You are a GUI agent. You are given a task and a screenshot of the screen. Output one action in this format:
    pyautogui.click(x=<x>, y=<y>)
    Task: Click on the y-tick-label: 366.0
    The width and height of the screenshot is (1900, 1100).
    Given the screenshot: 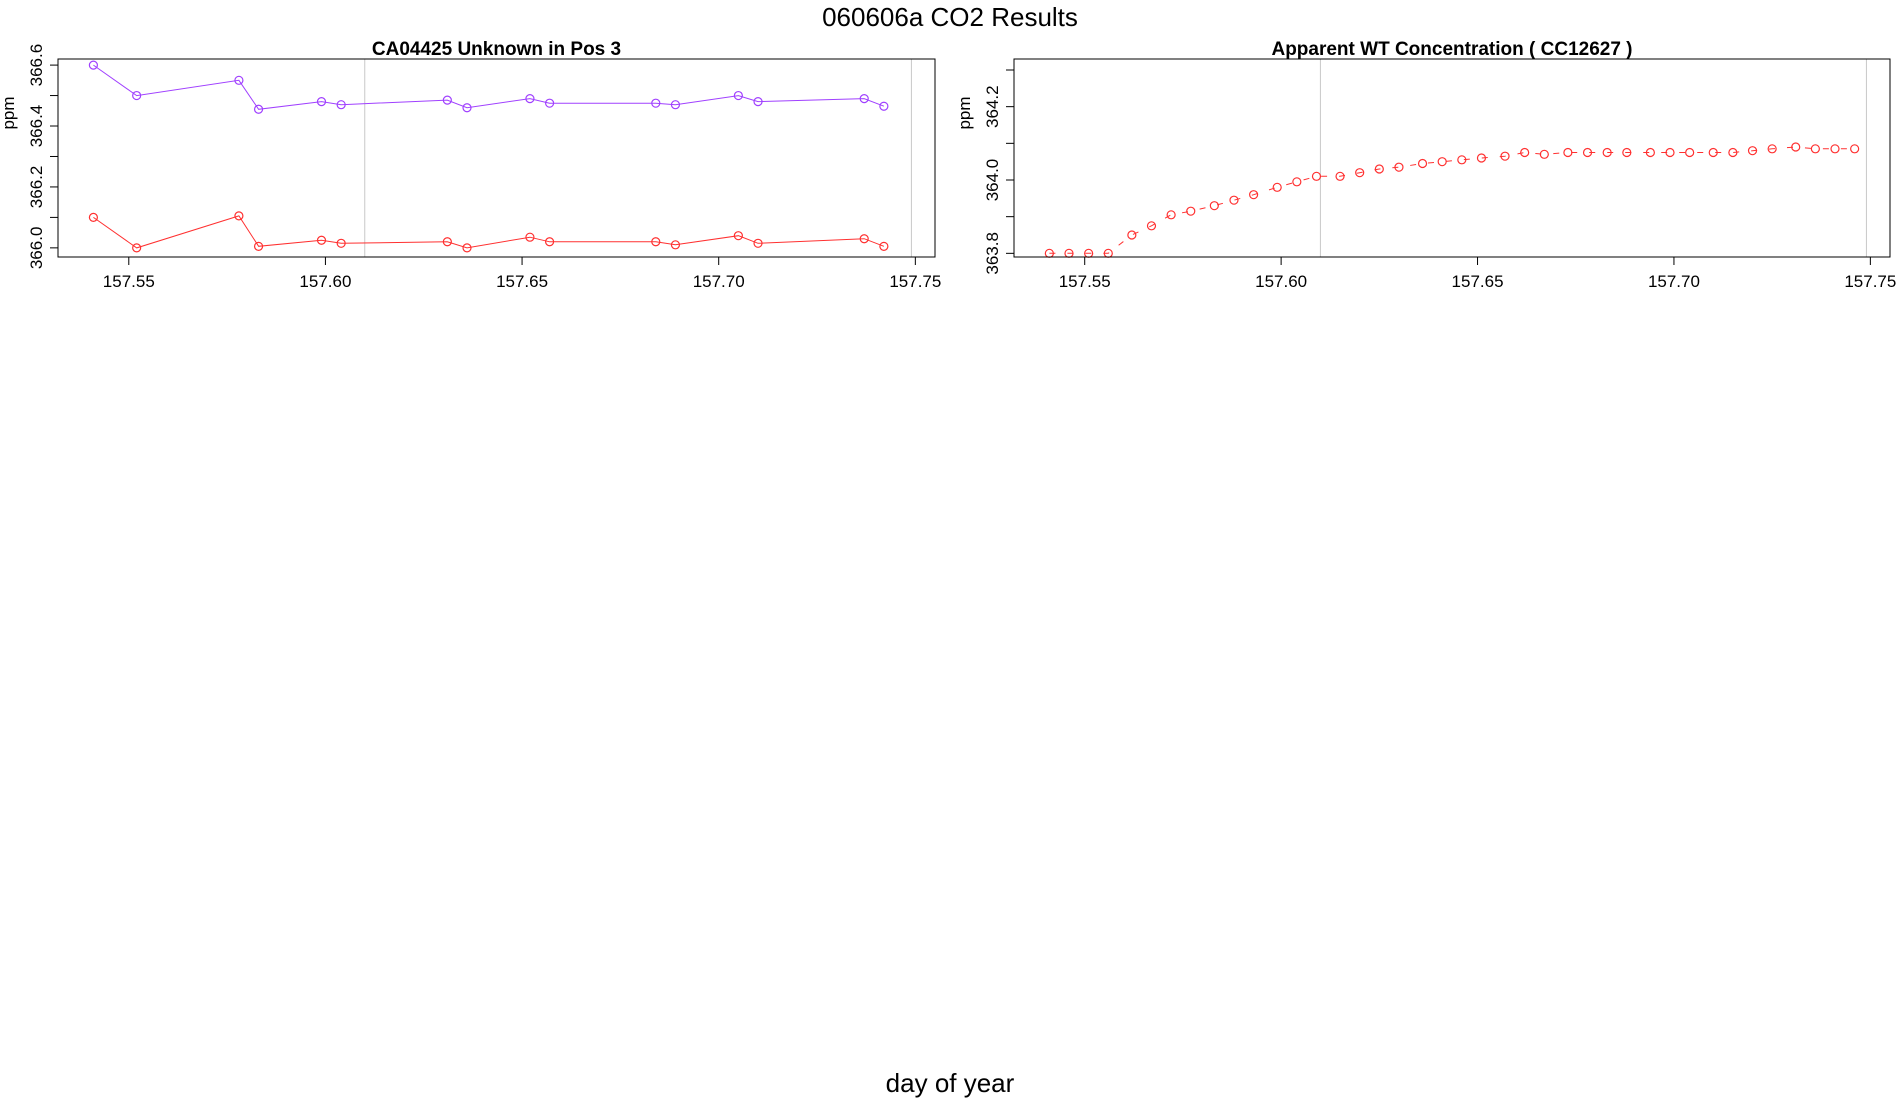 What is the action you would take?
    pyautogui.click(x=36, y=248)
    